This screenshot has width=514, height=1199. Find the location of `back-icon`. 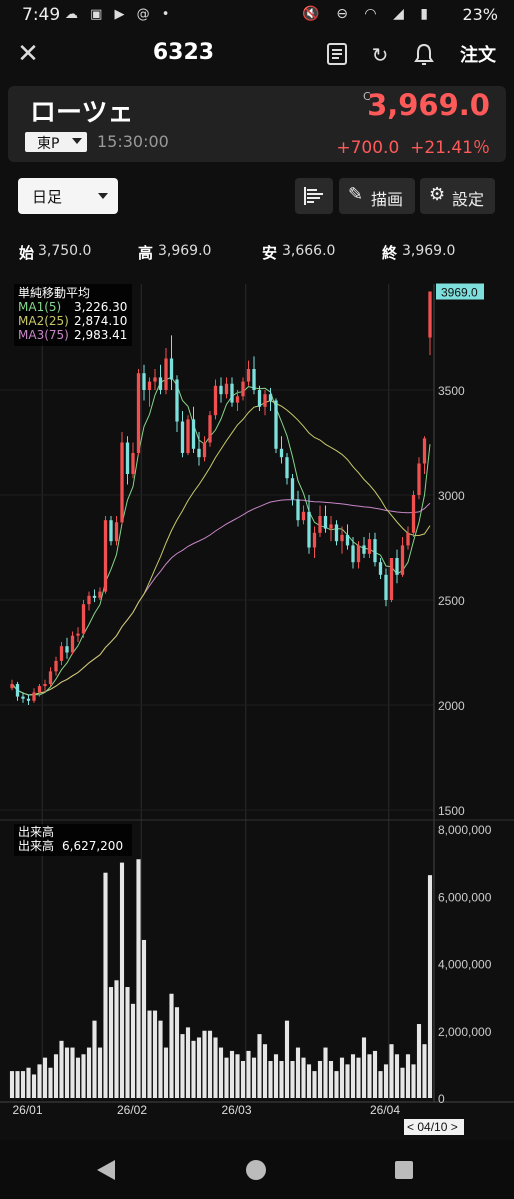

back-icon is located at coordinates (106, 1170).